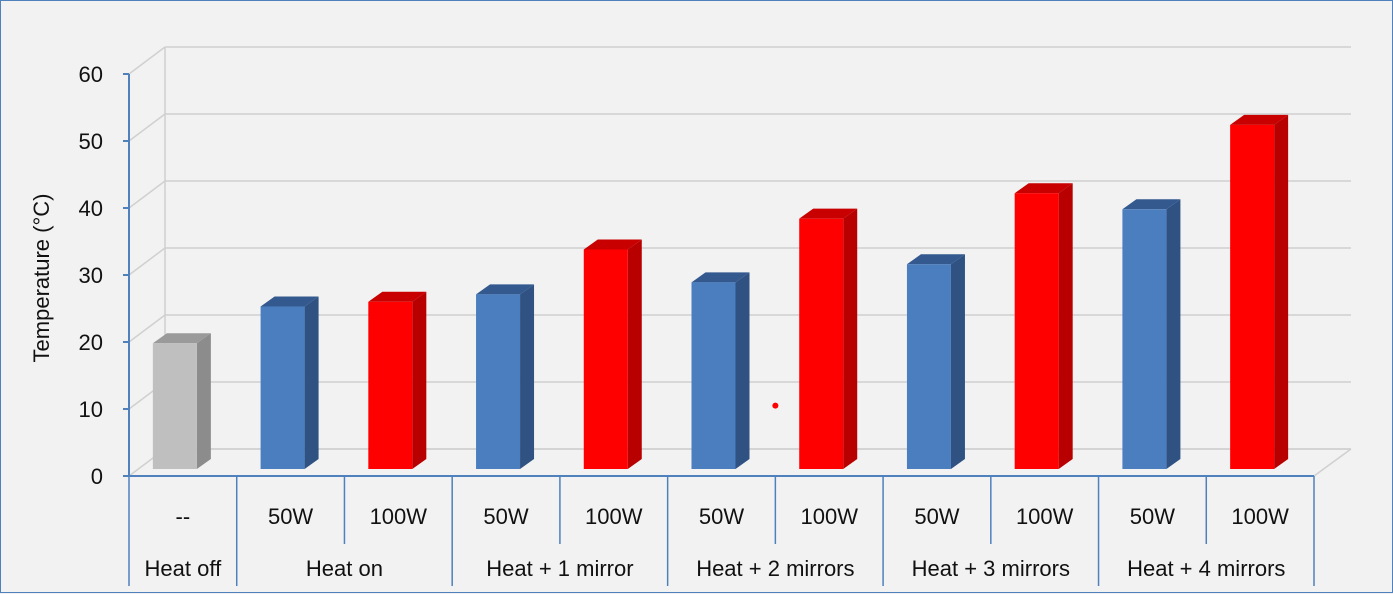  What do you see at coordinates (91, 409) in the screenshot?
I see `y-tick-label: 10` at bounding box center [91, 409].